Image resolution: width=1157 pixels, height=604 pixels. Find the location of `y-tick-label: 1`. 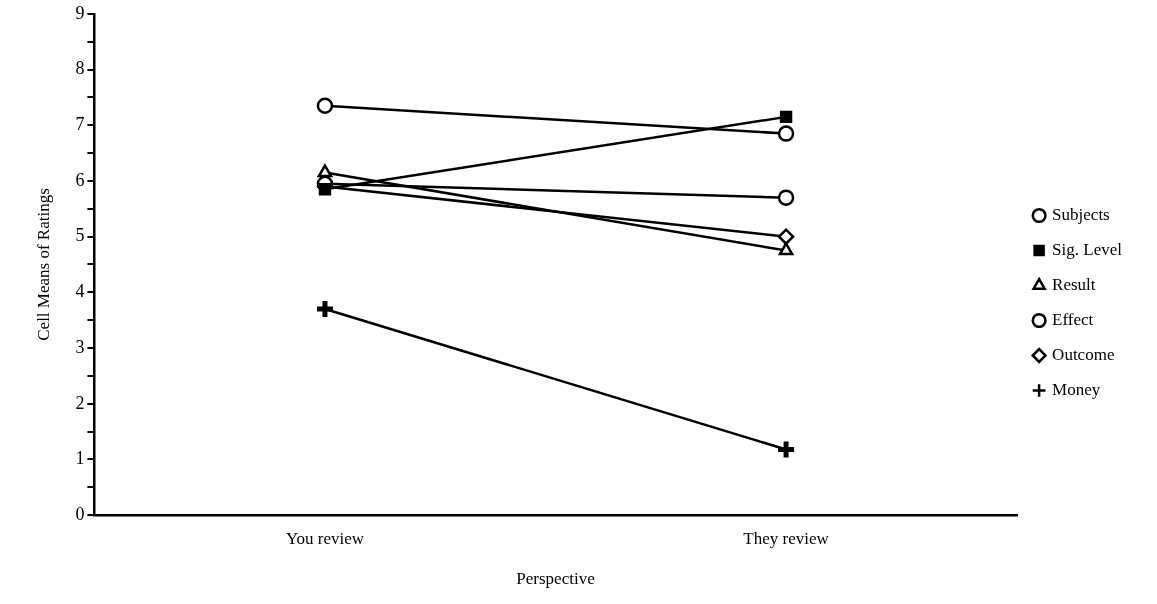

y-tick-label: 1 is located at coordinates (80, 458).